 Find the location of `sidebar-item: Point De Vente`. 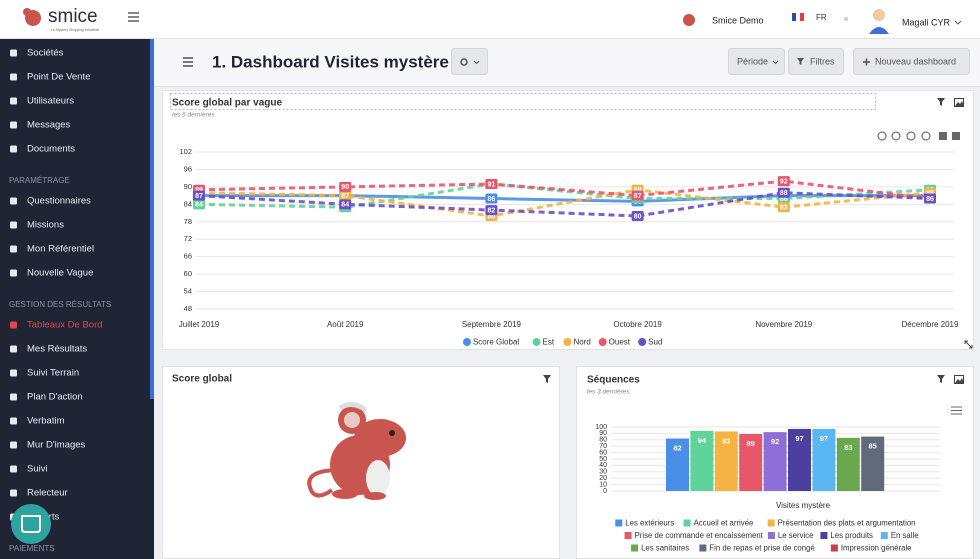

sidebar-item: Point De Vente is located at coordinates (58, 77).